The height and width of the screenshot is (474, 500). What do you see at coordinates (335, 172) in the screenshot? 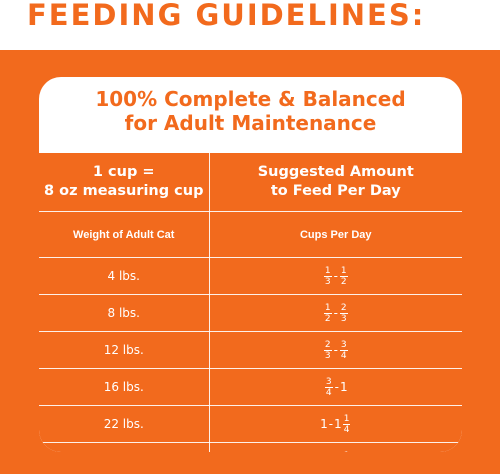
I see `suggested-amount-line-1: Suggested Amount` at bounding box center [335, 172].